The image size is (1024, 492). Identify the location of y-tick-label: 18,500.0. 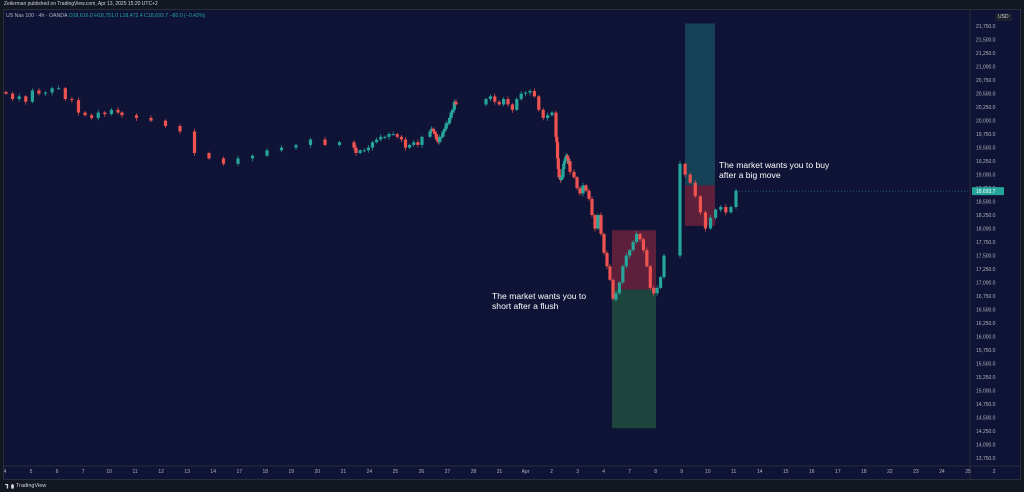
(986, 203).